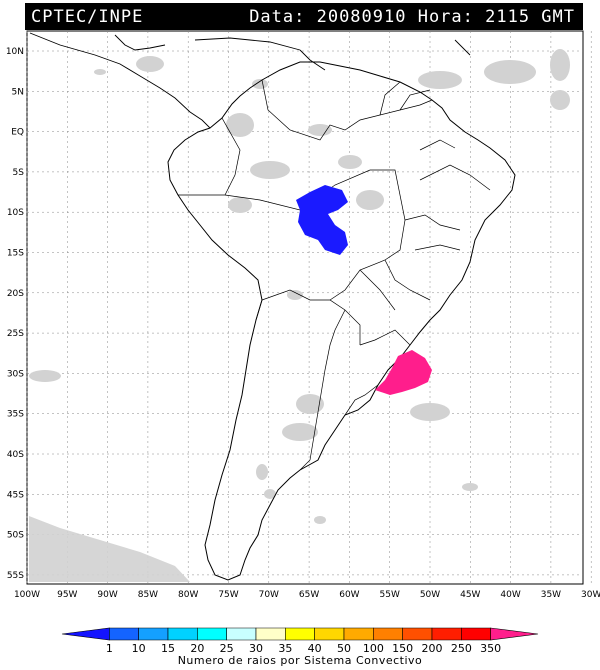  I want to click on lon-tick-label: 50W, so click(430, 595).